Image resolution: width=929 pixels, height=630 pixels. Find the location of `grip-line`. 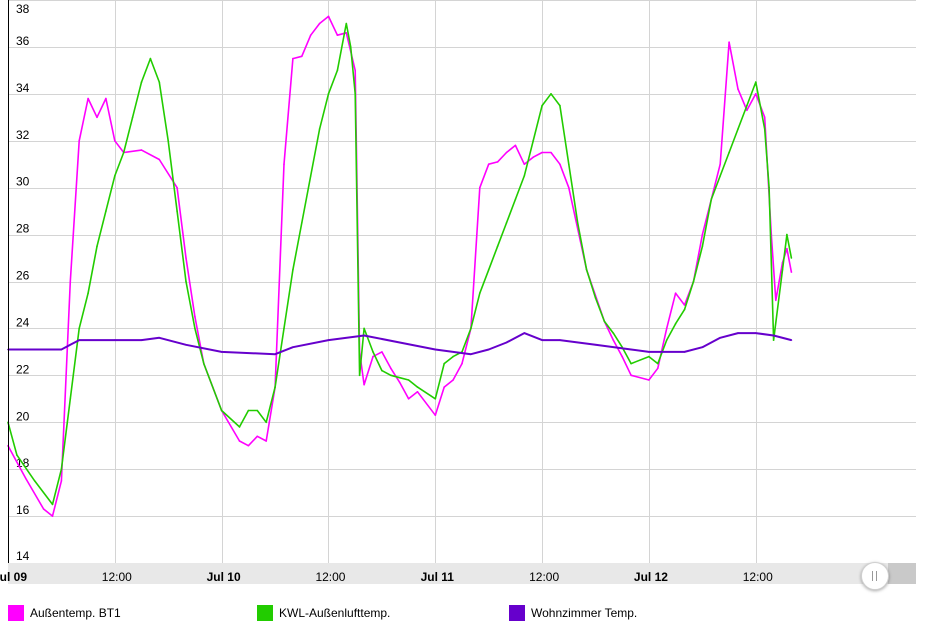

grip-line is located at coordinates (876, 576).